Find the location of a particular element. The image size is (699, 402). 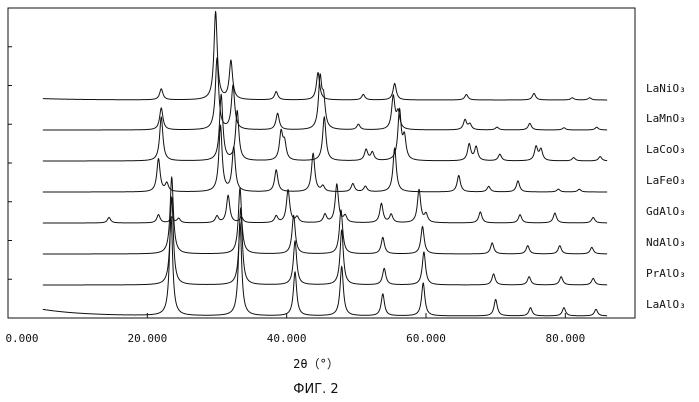

series-label: LaFeO₃ is located at coordinates (666, 180).